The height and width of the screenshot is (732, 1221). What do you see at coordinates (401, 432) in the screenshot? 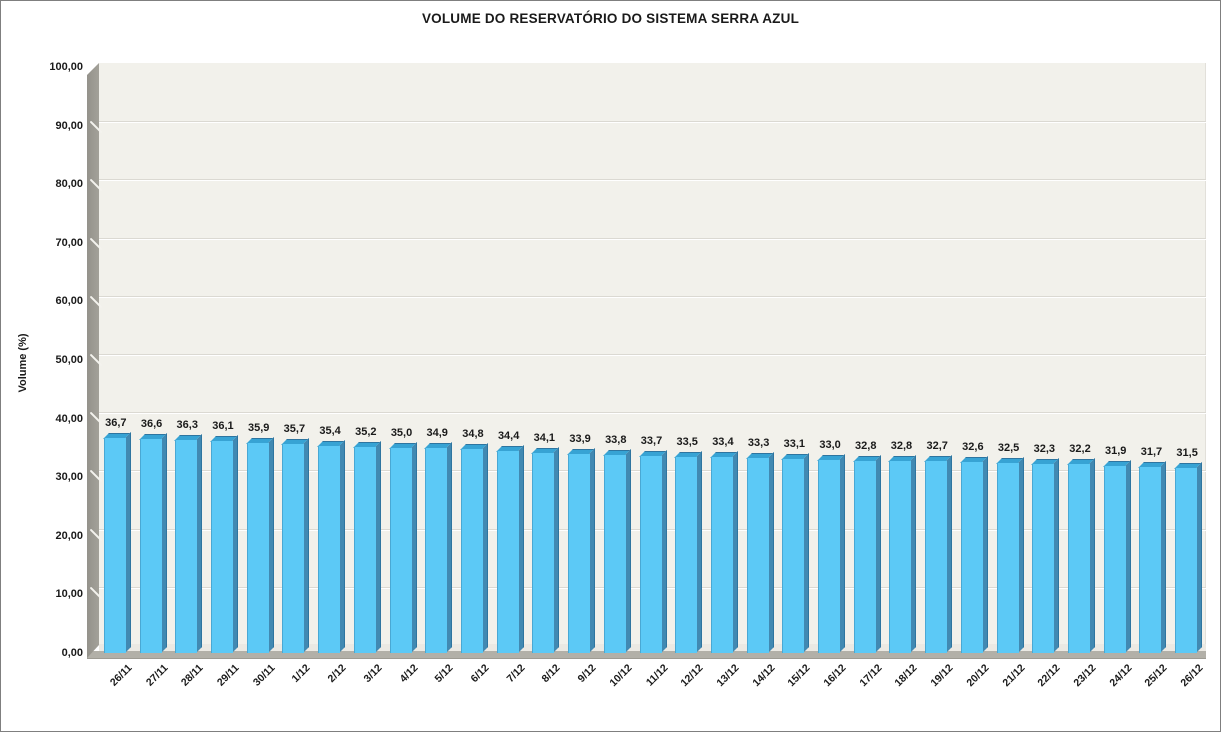
I see `bar-value-label: 35,0` at bounding box center [401, 432].